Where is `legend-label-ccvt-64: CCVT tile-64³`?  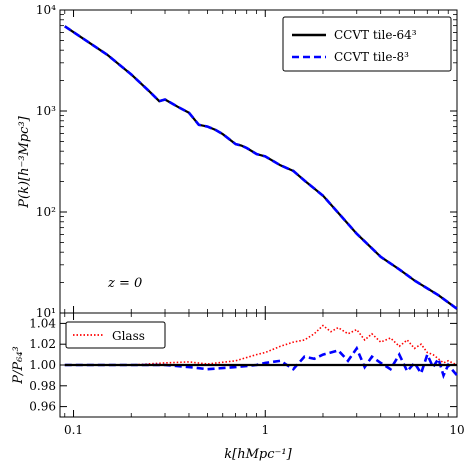 legend-label-ccvt-64: CCVT tile-64³ is located at coordinates (375, 35).